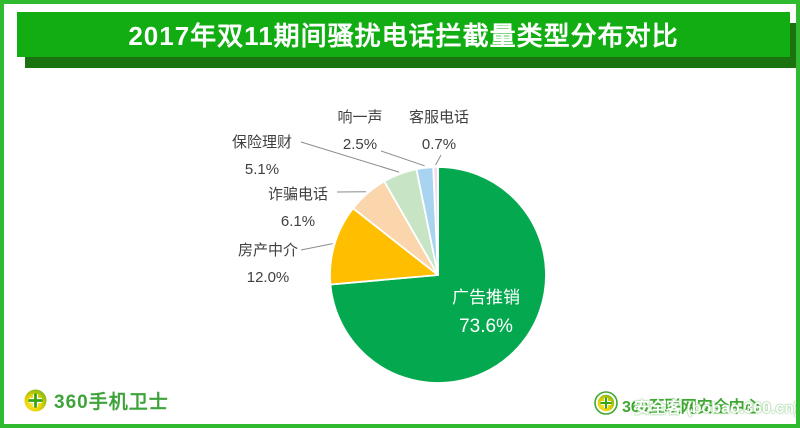 Image resolution: width=800 pixels, height=428 pixels. What do you see at coordinates (691, 407) in the screenshot?
I see `footer-right-label: 360互联网安全中心` at bounding box center [691, 407].